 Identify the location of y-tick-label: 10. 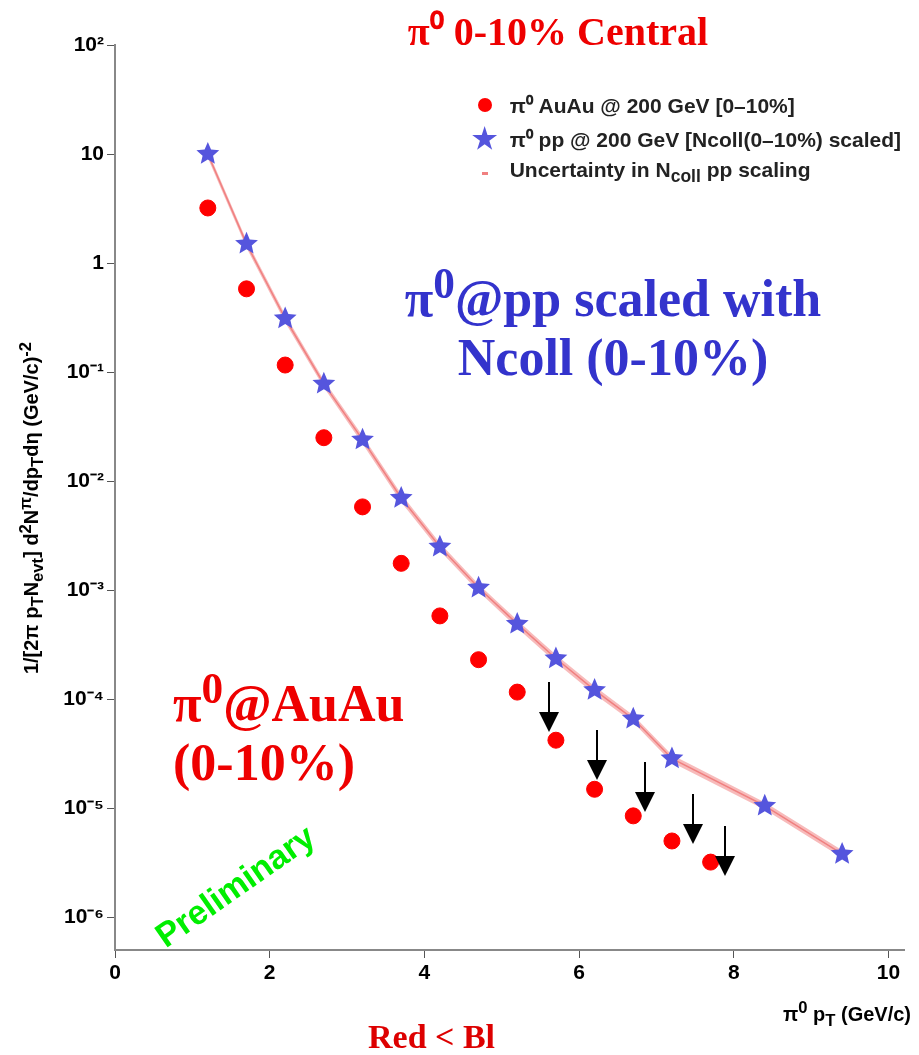
(92, 152).